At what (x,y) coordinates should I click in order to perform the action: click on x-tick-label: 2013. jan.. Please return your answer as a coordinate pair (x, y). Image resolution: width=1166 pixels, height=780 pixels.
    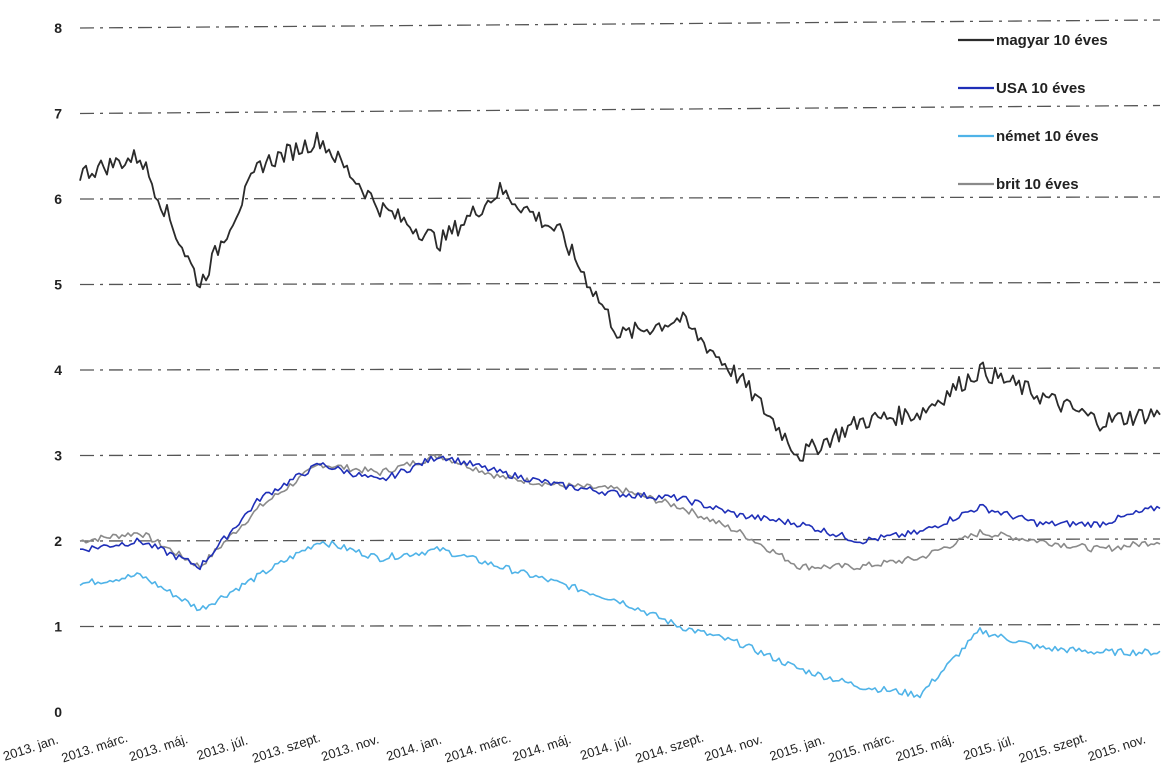
    Looking at the image, I should click on (30, 748).